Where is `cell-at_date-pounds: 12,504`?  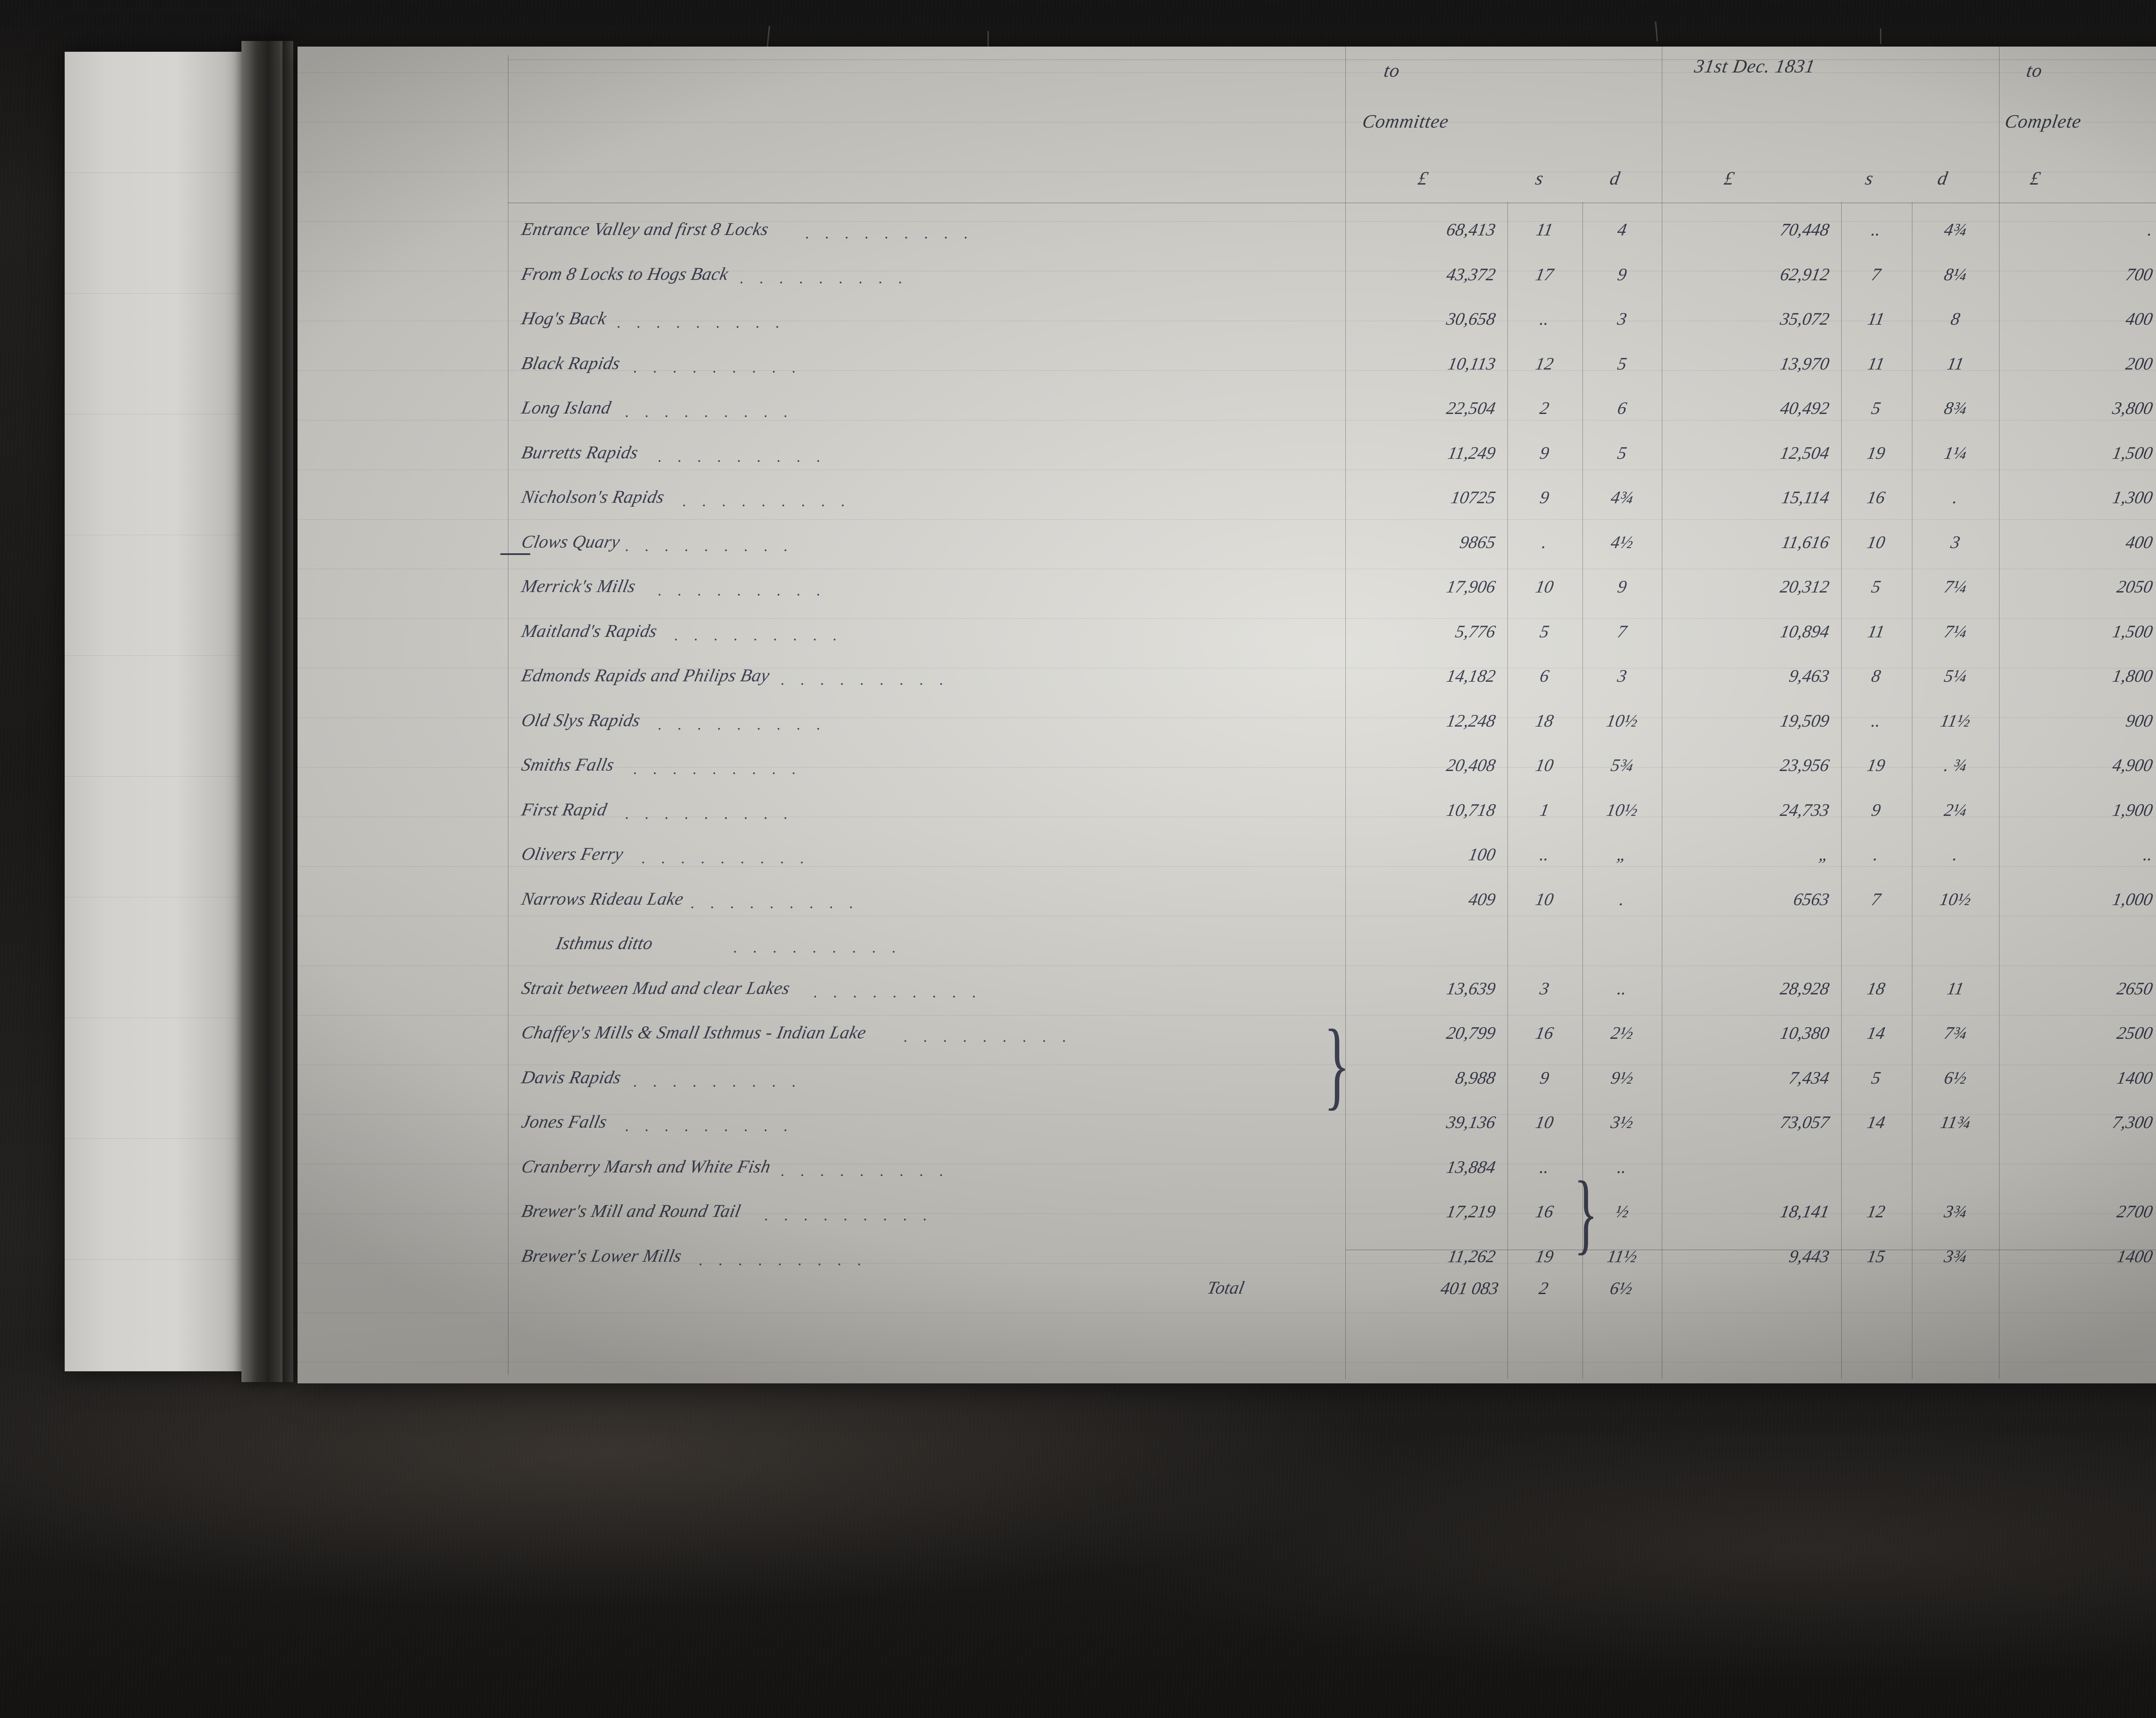
cell-at_date-pounds: 12,504 is located at coordinates (1805, 453).